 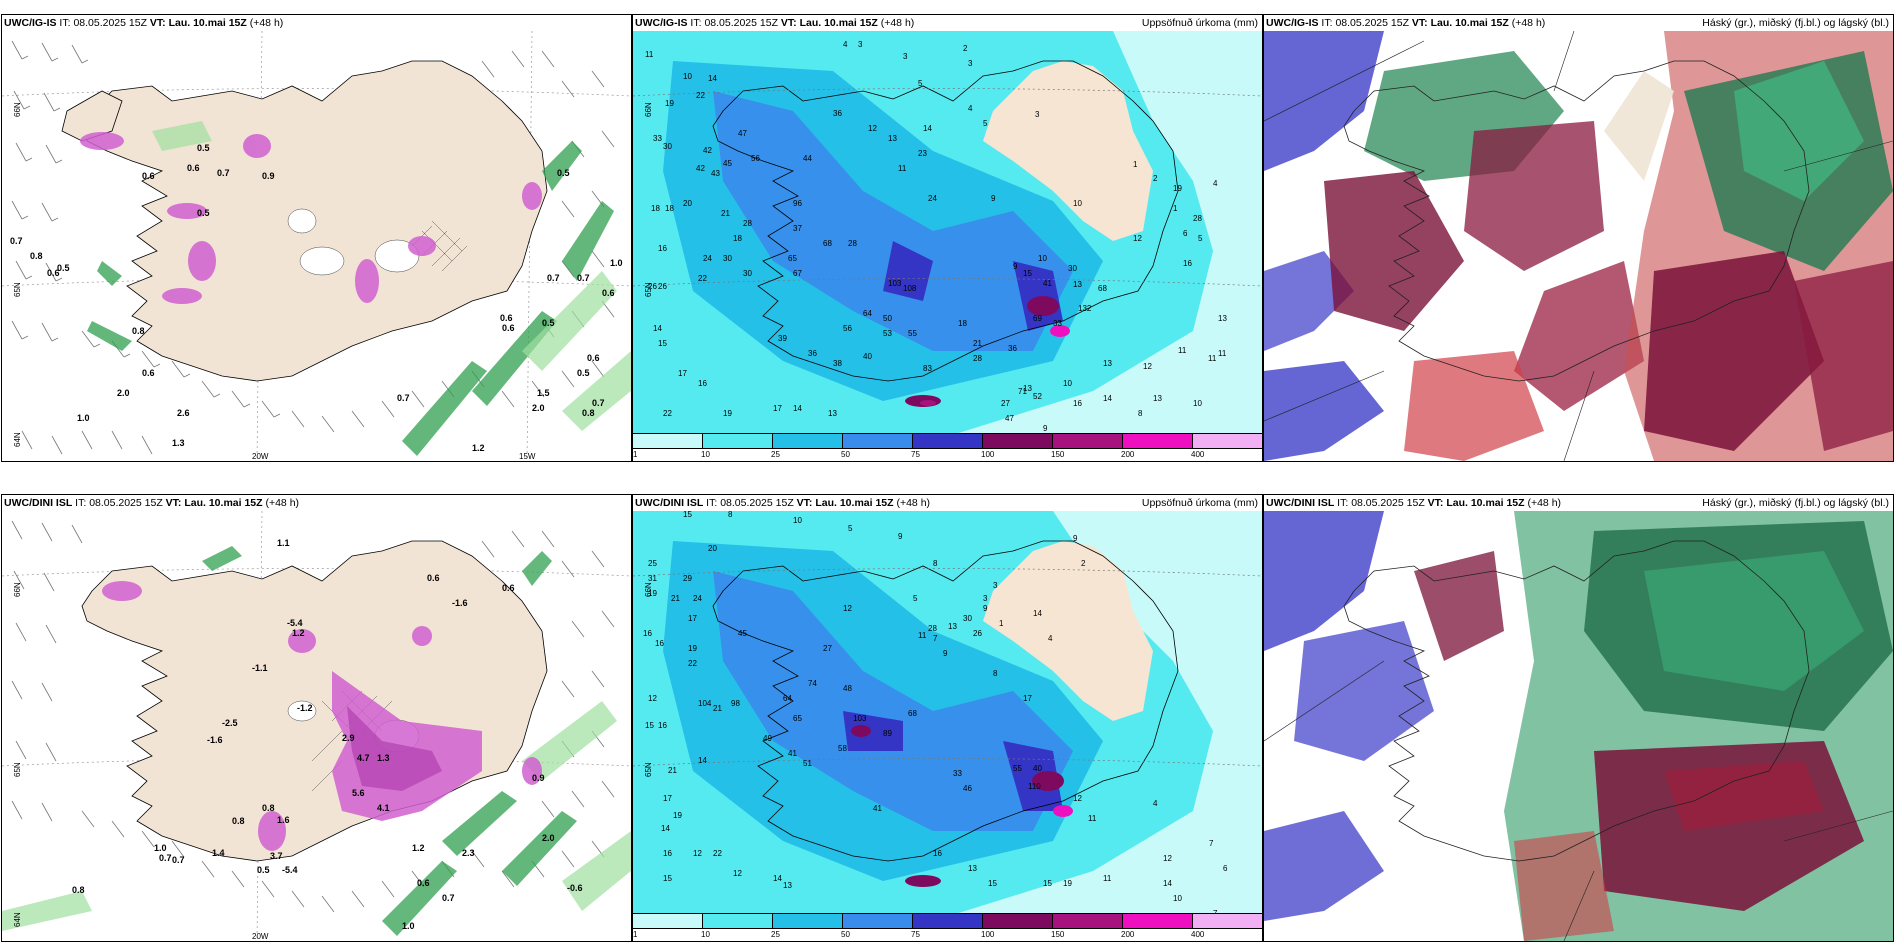 What do you see at coordinates (867, 356) in the screenshot?
I see `svg-text: 40` at bounding box center [867, 356].